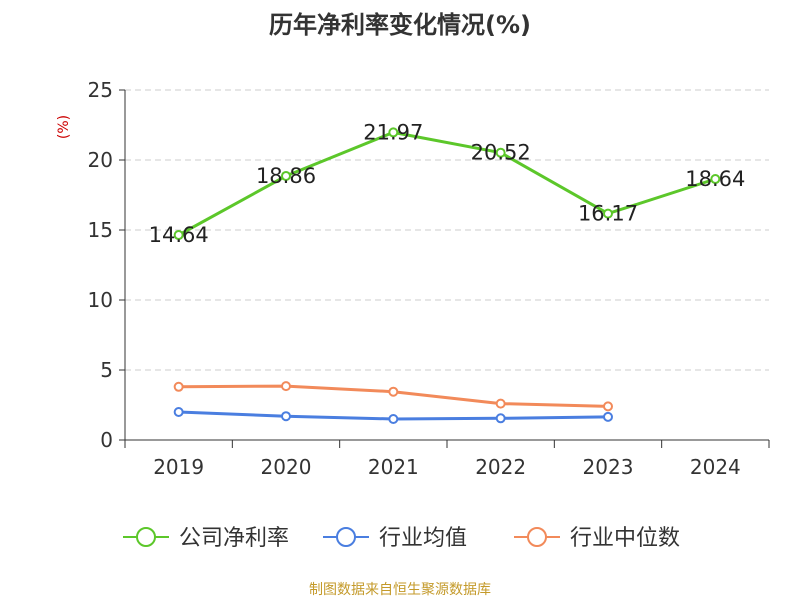 This screenshot has width=800, height=604. I want to click on x-tick-label: 2022, so click(500, 467).